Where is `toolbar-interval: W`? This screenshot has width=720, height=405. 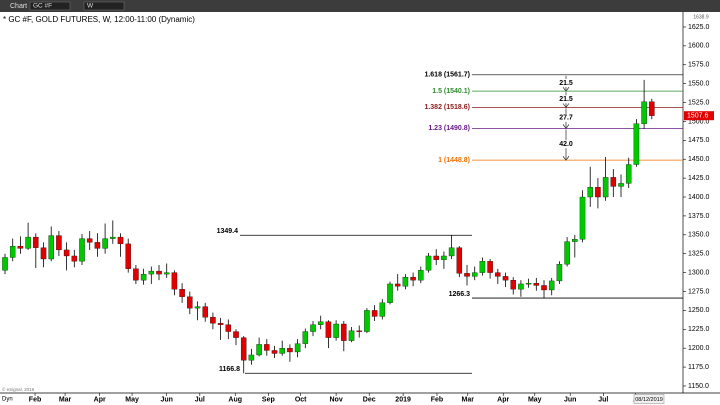 toolbar-interval: W is located at coordinates (90, 6).